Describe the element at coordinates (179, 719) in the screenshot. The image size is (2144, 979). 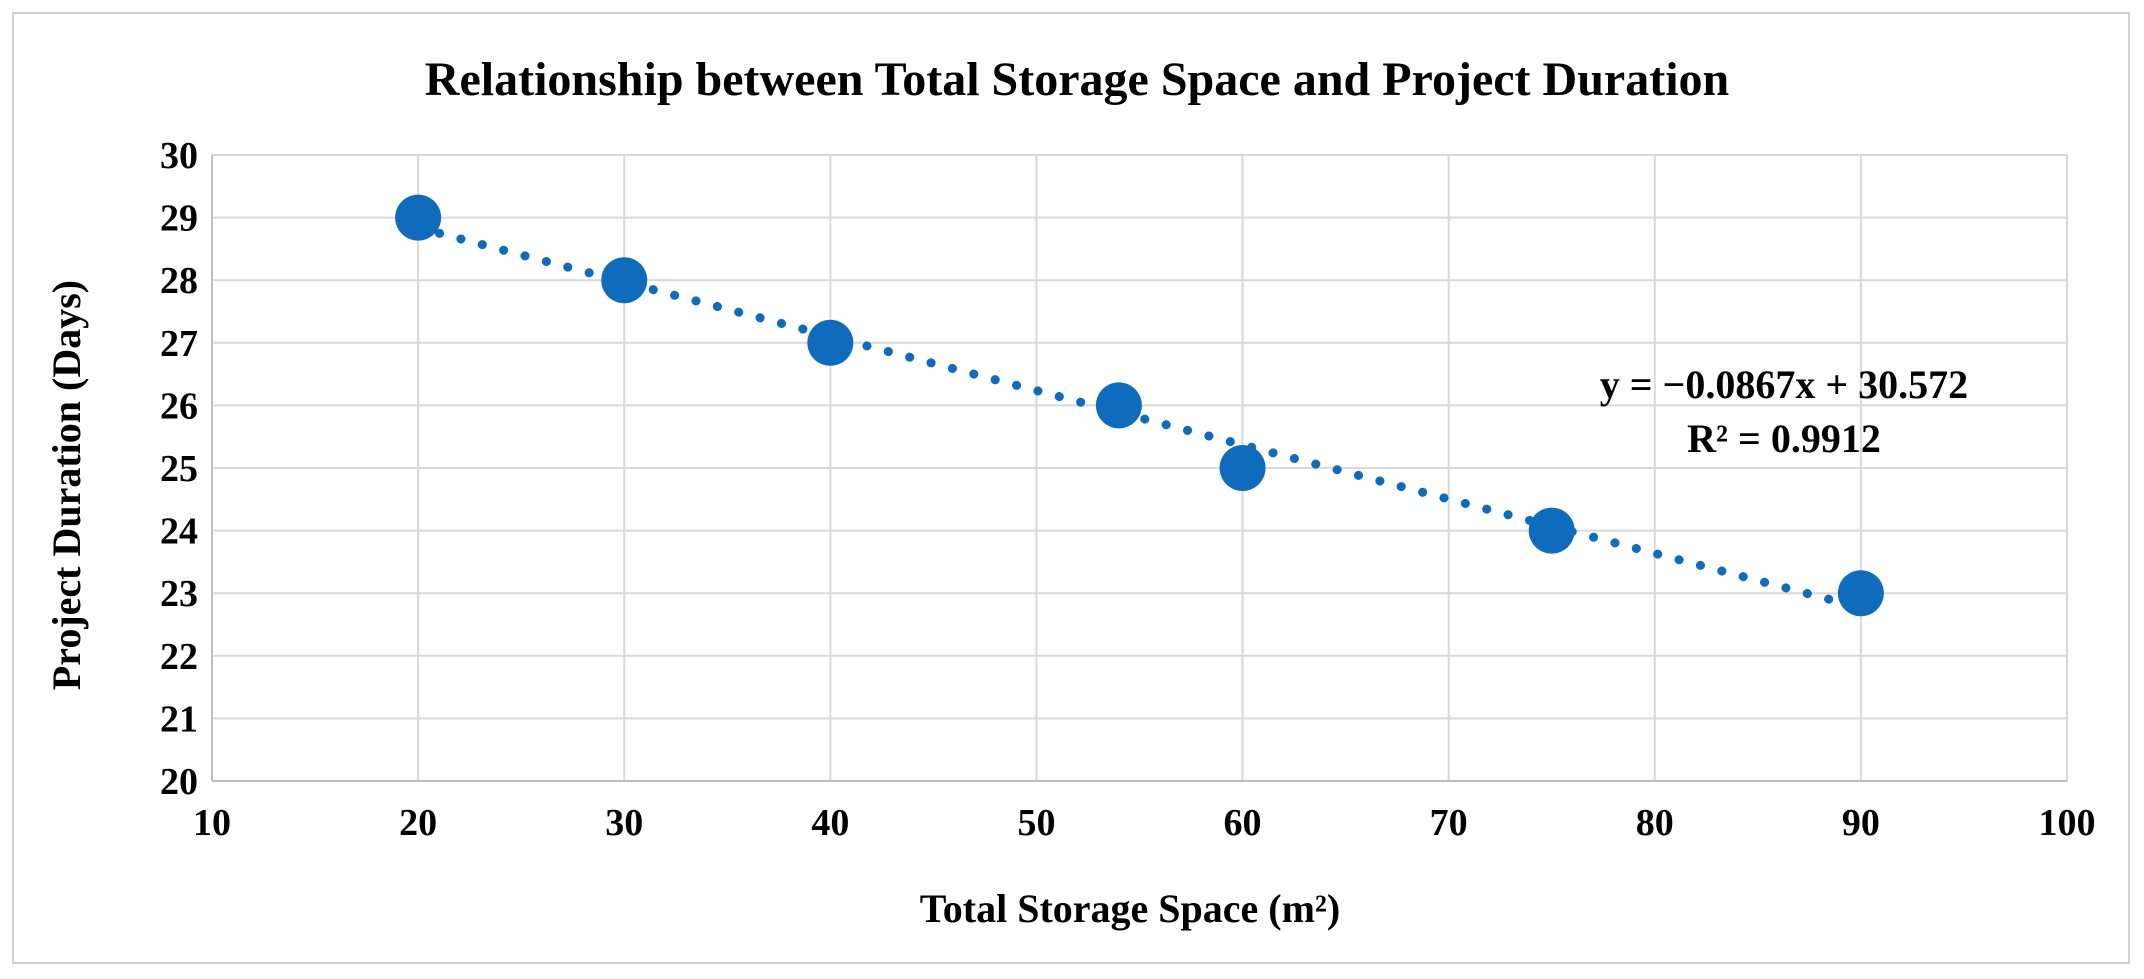
I see `y-tick-label: 21` at that location.